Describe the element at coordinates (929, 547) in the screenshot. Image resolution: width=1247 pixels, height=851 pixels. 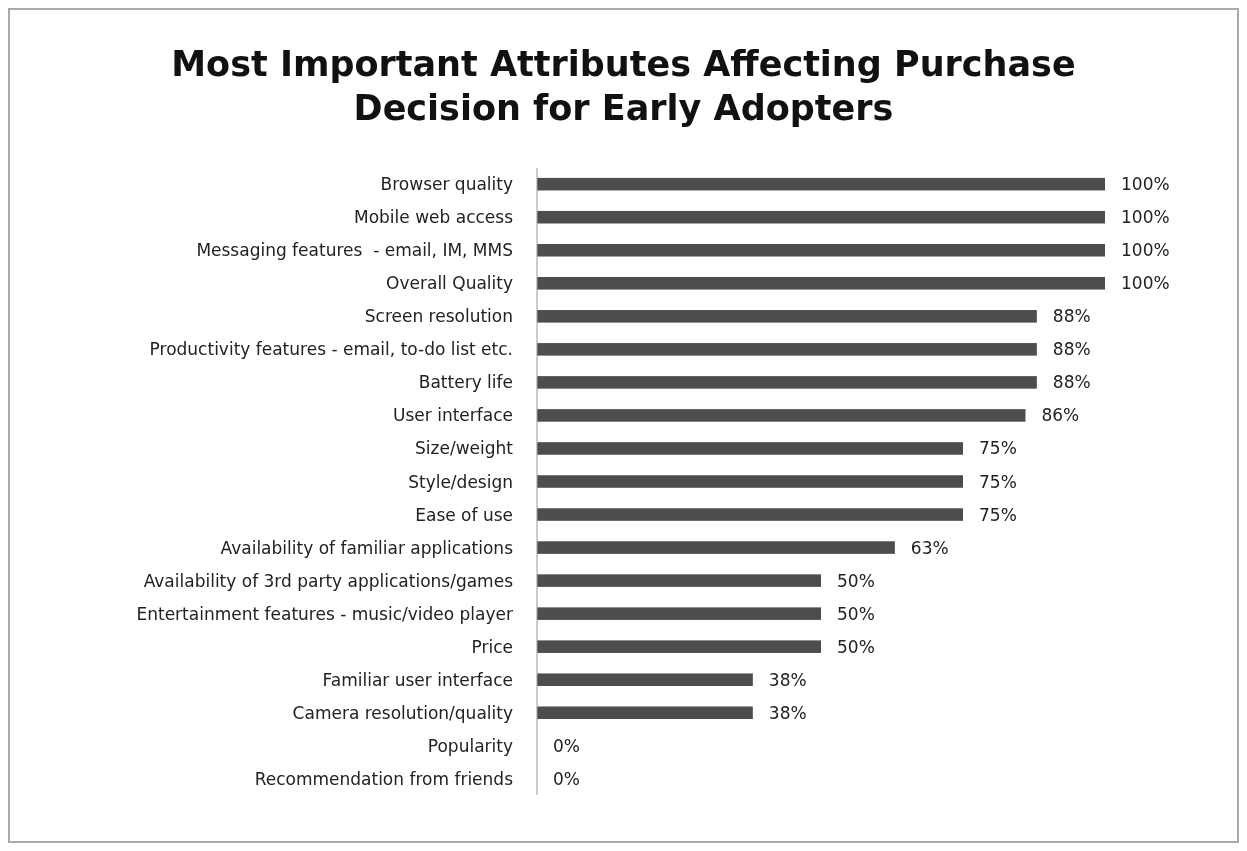
I see `data-label: 63%` at that location.